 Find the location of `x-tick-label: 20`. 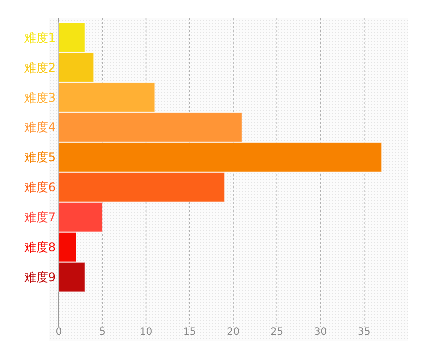

x-tick-label: 20 is located at coordinates (233, 332).